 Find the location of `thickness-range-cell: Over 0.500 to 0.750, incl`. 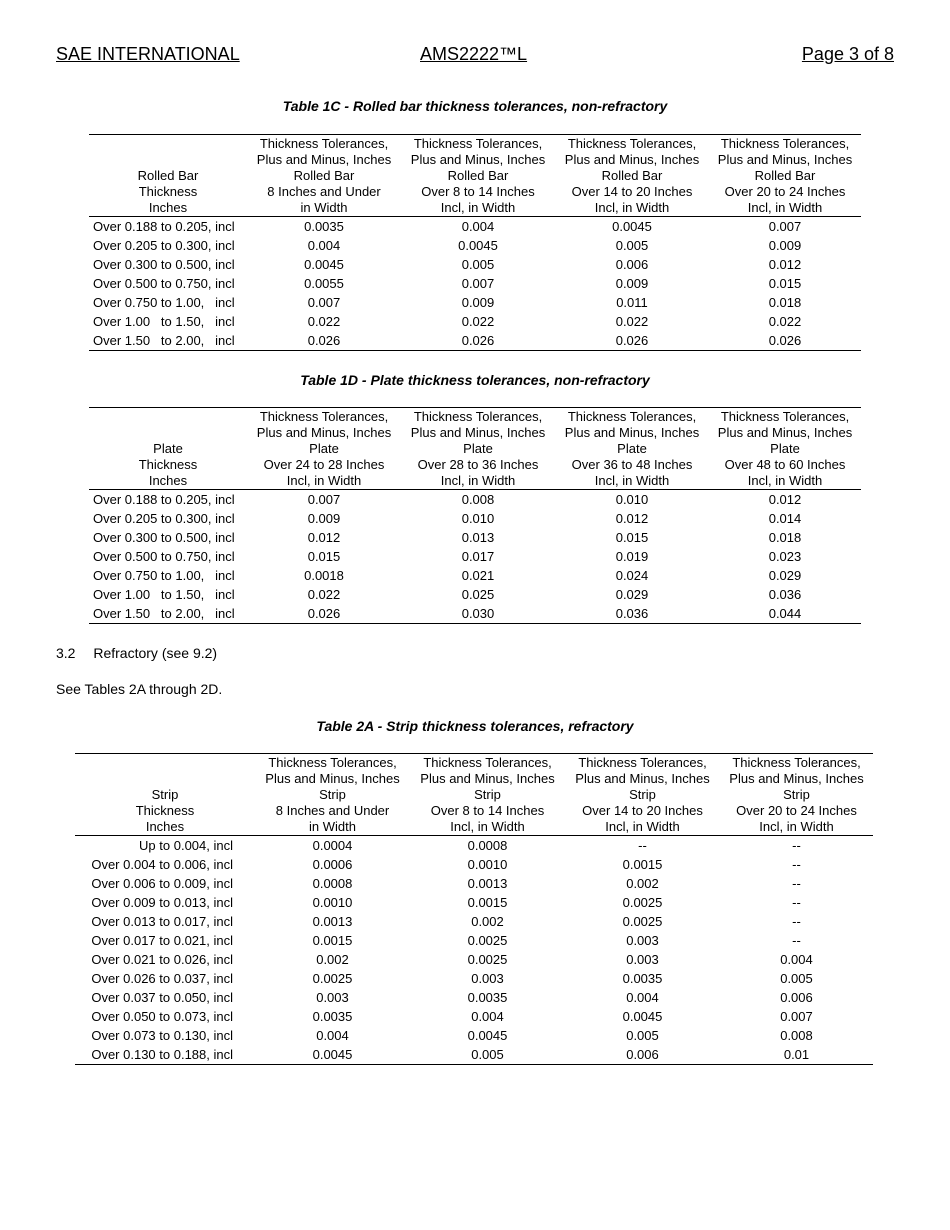

thickness-range-cell: Over 0.500 to 0.750, incl is located at coordinates (164, 556).